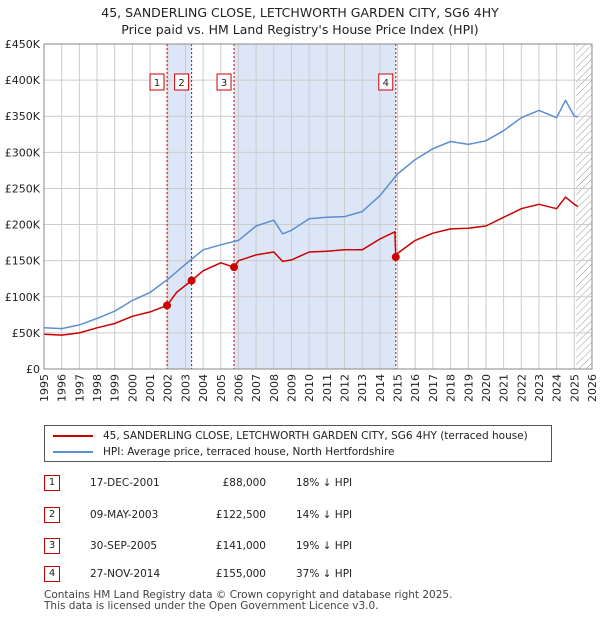  I want to click on y-tick-label: £200K, so click(23, 225).